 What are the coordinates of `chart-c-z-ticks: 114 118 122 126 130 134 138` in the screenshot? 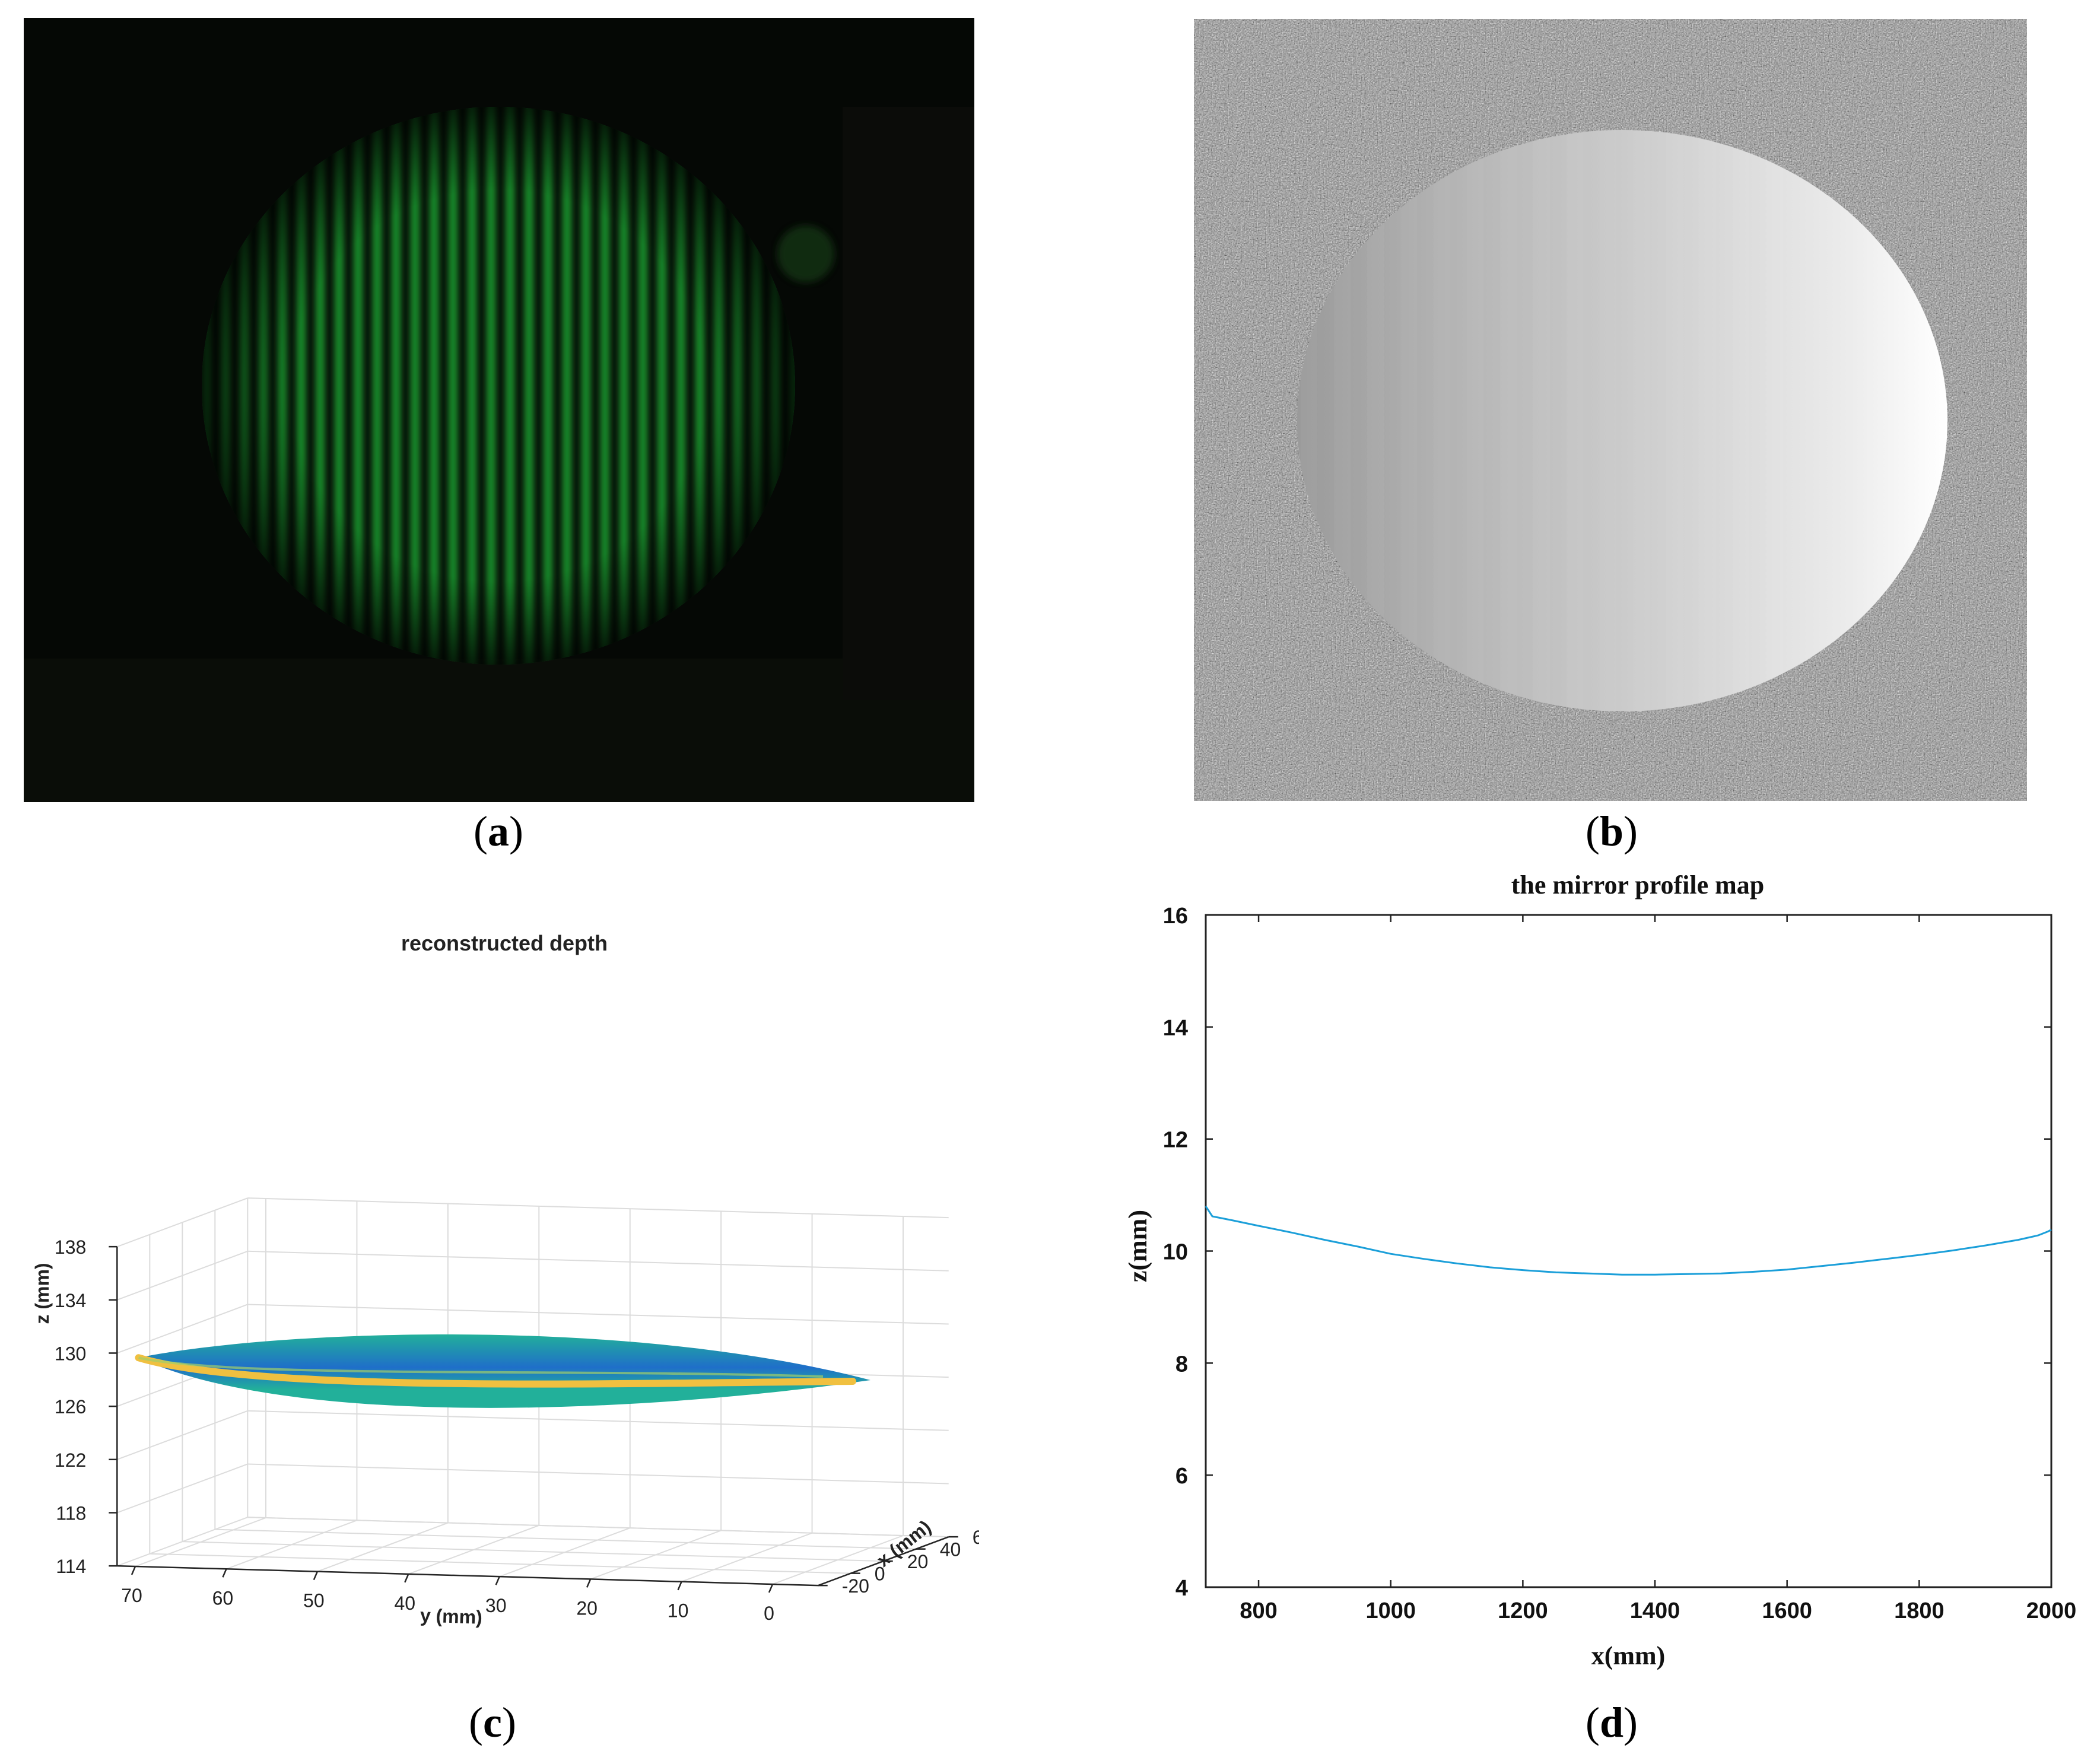 It's located at (86, 1407).